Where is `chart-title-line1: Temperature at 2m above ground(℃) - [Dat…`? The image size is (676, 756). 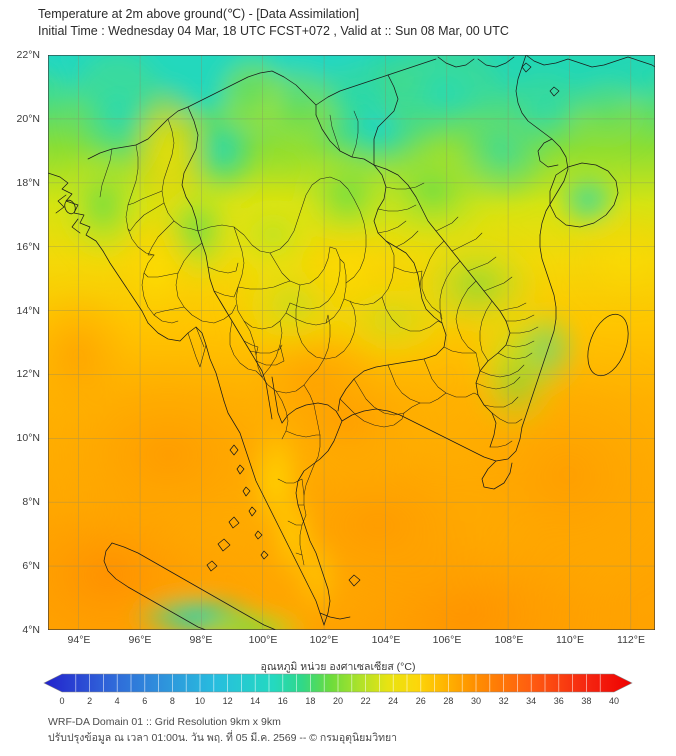
chart-title-line1: Temperature at 2m above ground(℃) - [Dat… is located at coordinates (199, 14).